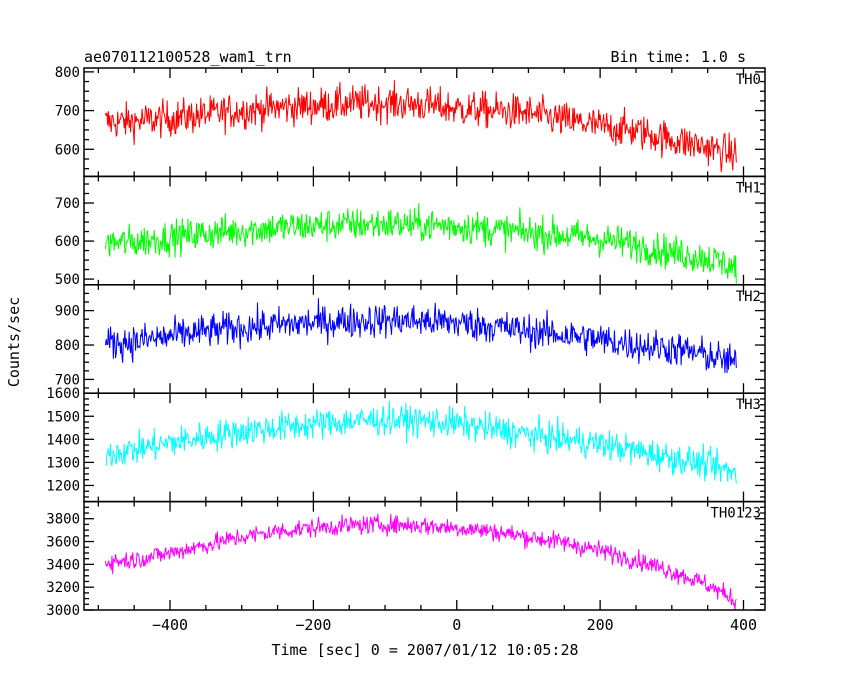  Describe the element at coordinates (63, 486) in the screenshot. I see `y-tick-label: 1200` at that location.